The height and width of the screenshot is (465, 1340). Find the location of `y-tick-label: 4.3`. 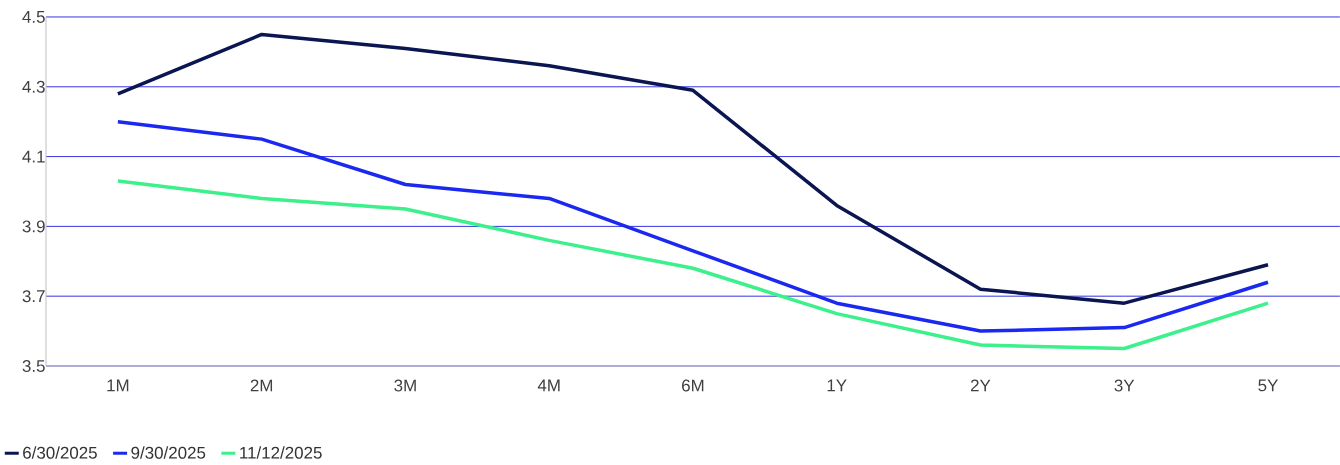

y-tick-label: 4.3 is located at coordinates (33, 86).